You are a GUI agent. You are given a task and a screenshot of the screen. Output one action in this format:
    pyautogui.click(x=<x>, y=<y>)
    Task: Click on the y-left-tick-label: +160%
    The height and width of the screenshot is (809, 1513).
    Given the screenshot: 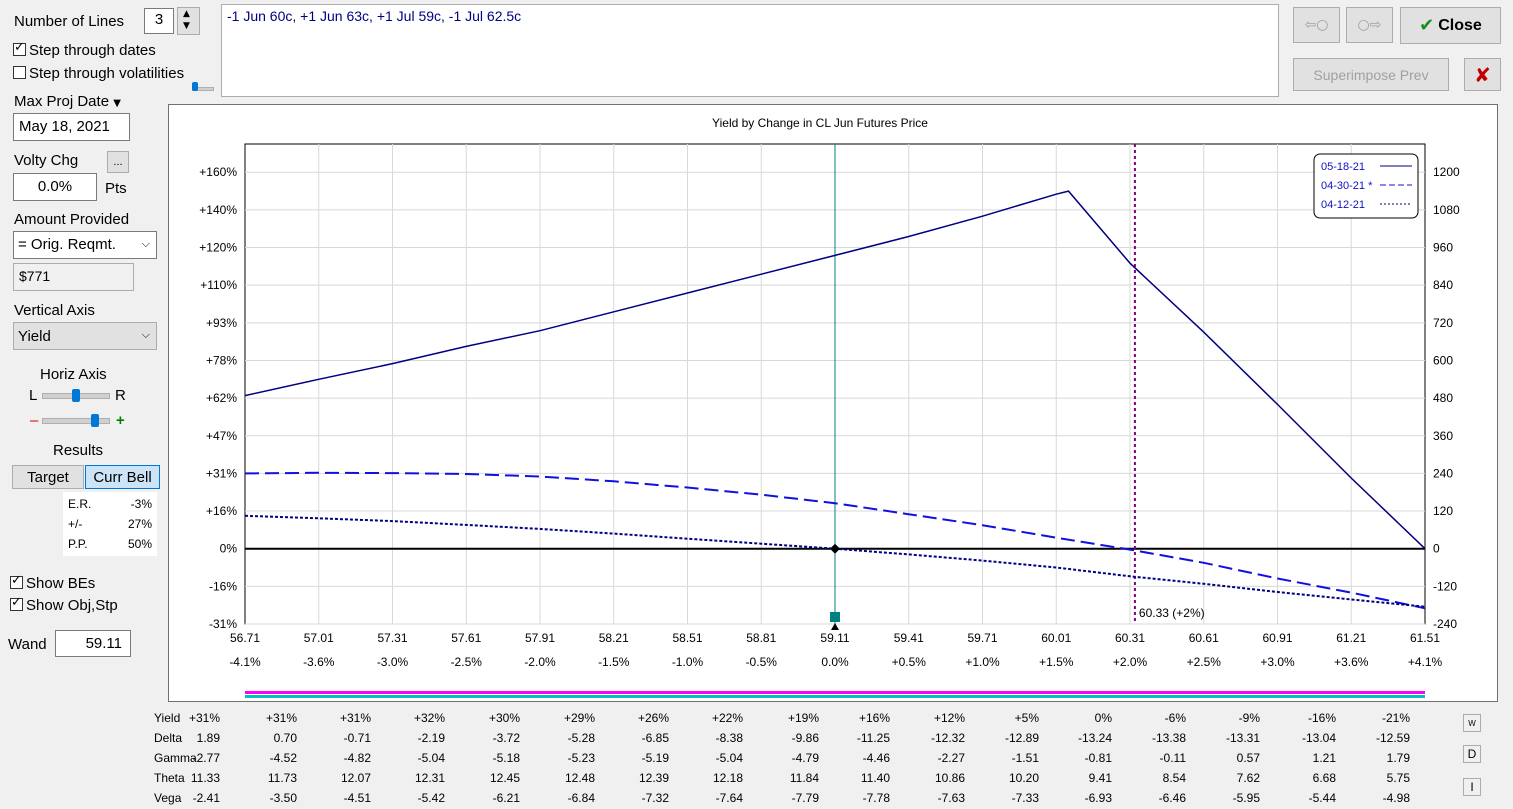 What is the action you would take?
    pyautogui.click(x=218, y=172)
    